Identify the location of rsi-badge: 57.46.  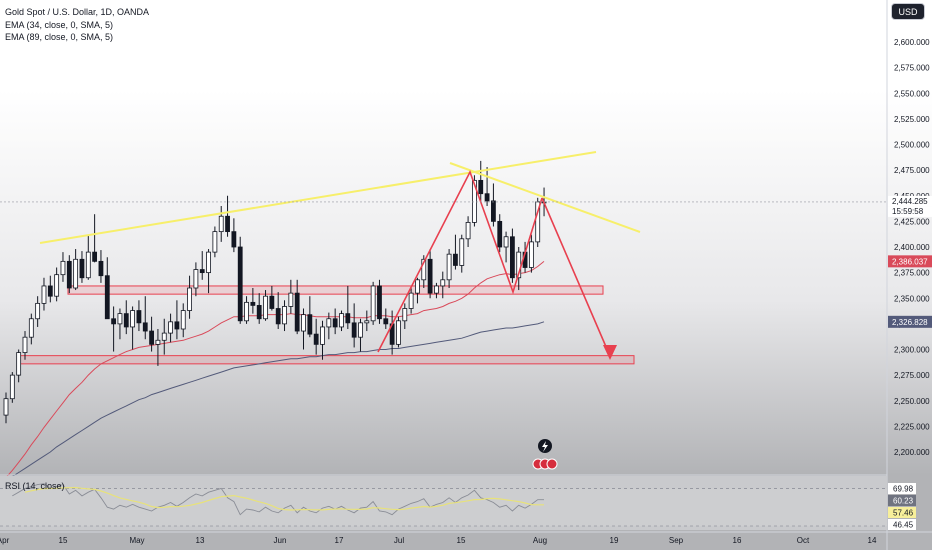
(902, 512).